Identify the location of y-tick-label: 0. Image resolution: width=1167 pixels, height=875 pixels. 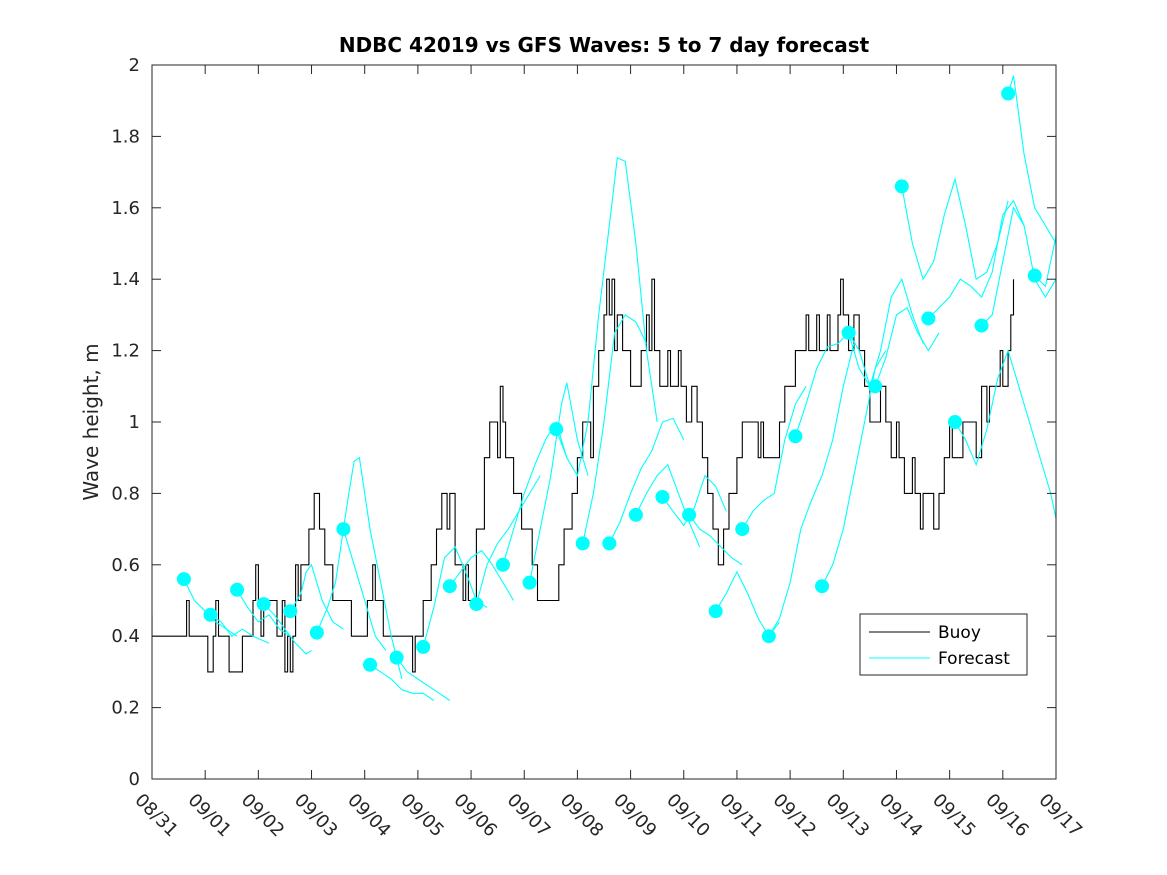
(134, 779).